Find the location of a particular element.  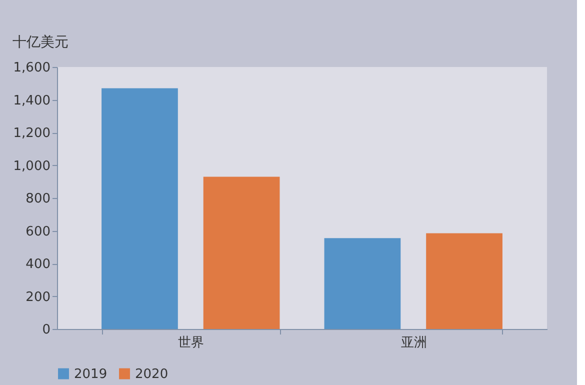

y-tick-label: 0 is located at coordinates (46, 330).